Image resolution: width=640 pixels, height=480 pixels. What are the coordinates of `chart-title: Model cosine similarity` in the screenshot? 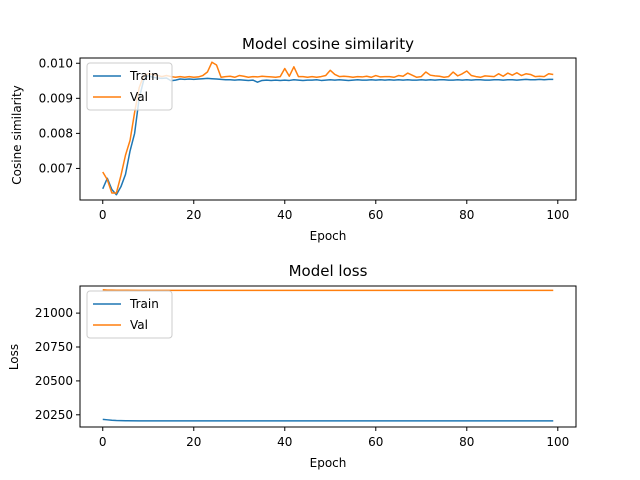 It's located at (328, 44).